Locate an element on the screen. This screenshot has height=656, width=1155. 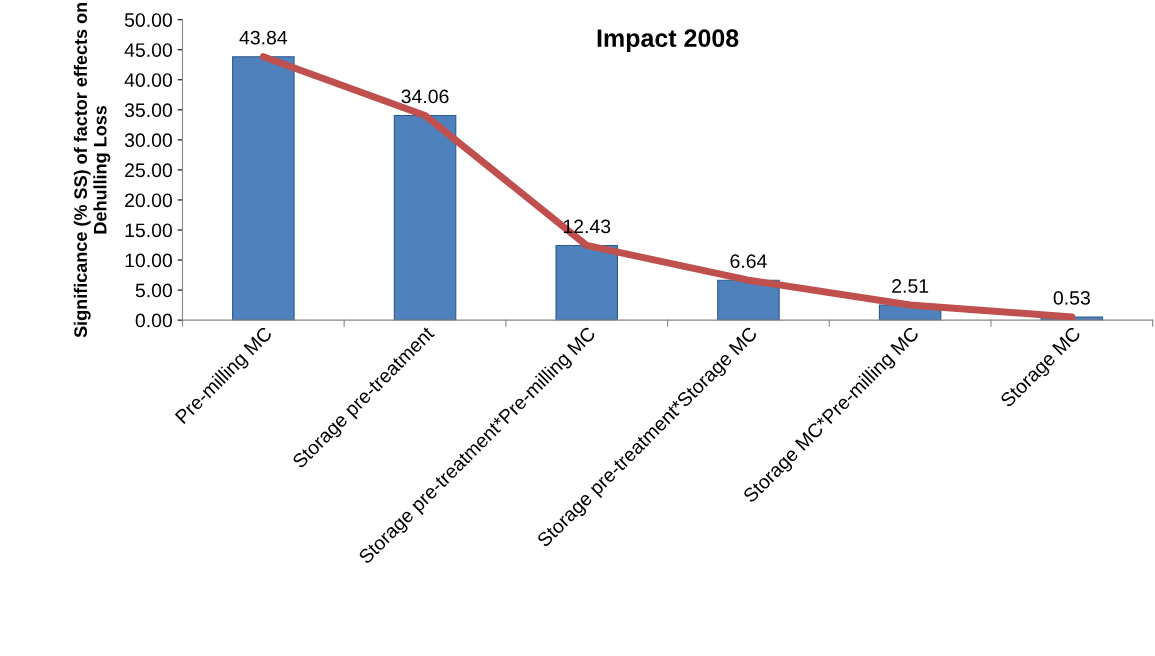
y-tick-label: 10.00 is located at coordinates (149, 260).